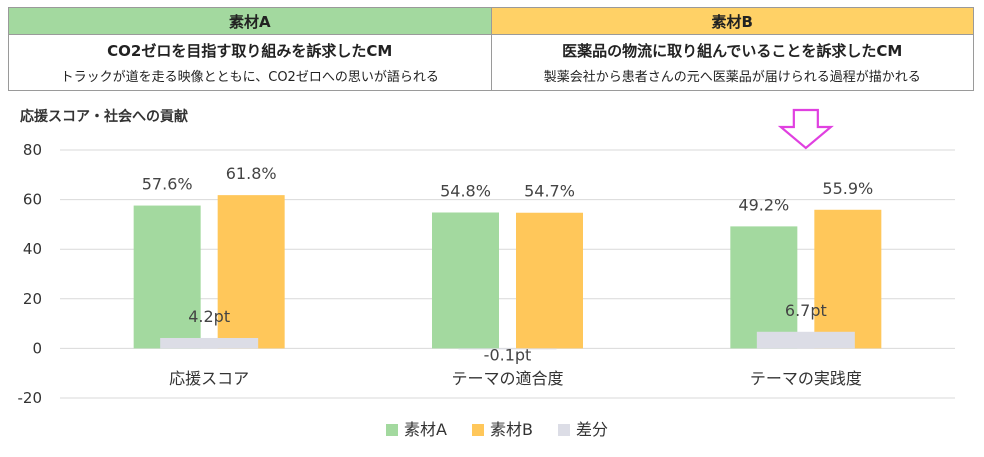  Describe the element at coordinates (209, 378) in the screenshot. I see `x-tick-label: 応援スコア` at that location.